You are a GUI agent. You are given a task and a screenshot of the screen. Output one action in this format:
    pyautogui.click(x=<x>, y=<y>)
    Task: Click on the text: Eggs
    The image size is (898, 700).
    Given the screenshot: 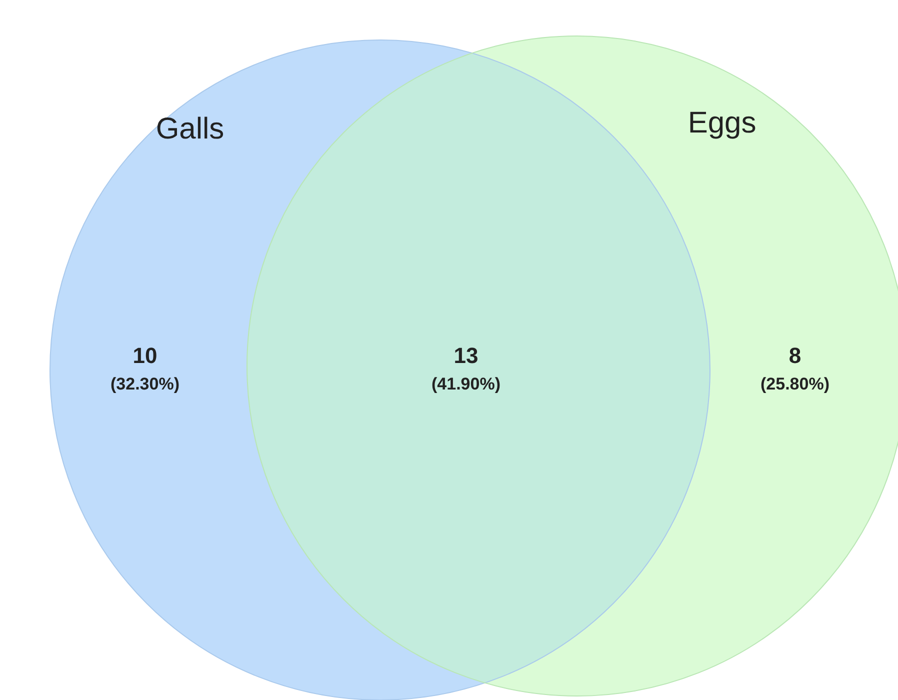 What is the action you would take?
    pyautogui.click(x=722, y=123)
    